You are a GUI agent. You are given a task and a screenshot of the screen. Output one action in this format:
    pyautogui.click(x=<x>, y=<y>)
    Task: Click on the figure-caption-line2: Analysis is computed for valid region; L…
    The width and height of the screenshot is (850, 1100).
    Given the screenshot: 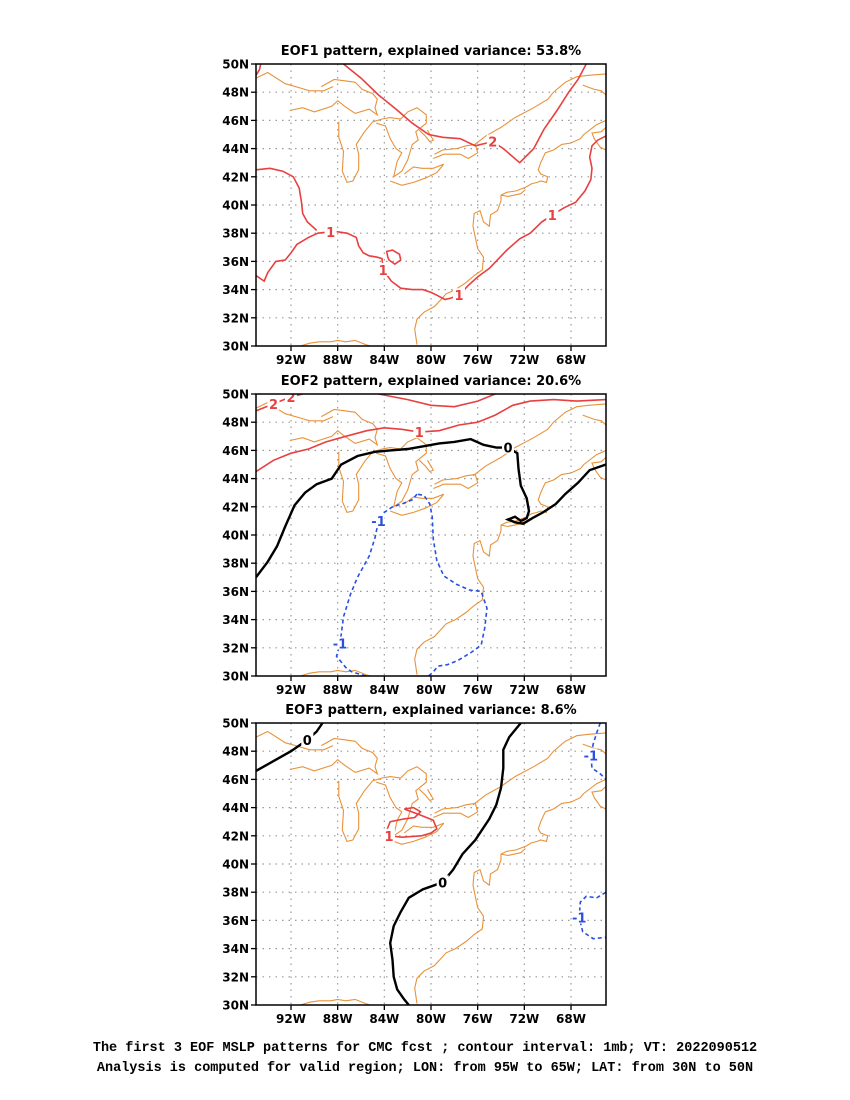 What is the action you would take?
    pyautogui.click(x=425, y=1068)
    